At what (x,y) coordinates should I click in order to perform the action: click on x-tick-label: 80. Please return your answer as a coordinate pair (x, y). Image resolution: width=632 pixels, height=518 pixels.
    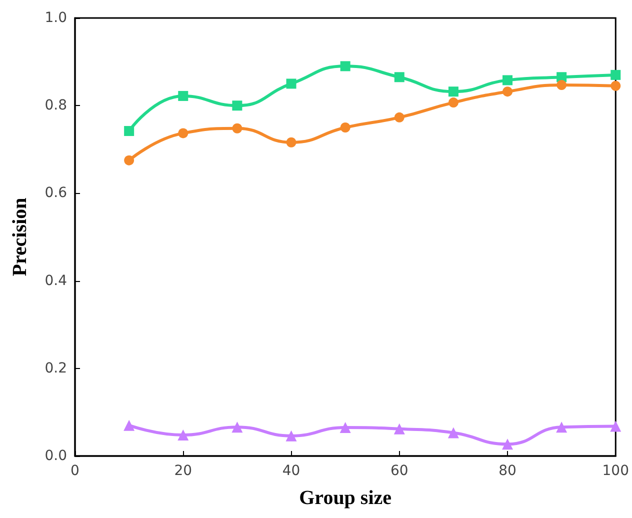
    Looking at the image, I should click on (507, 471).